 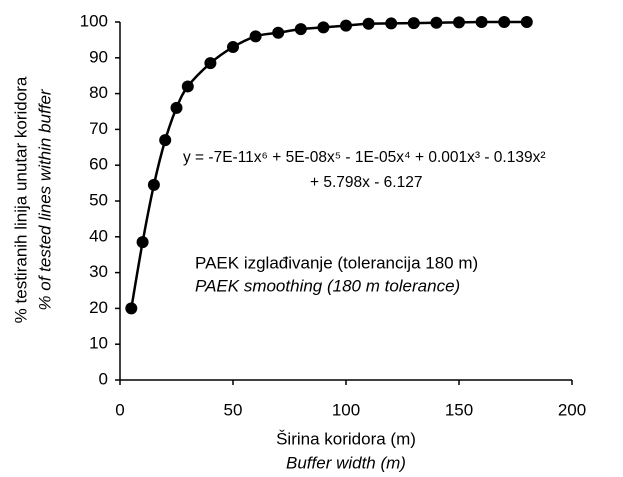 I want to click on y-tick-label: 80, so click(x=98, y=92).